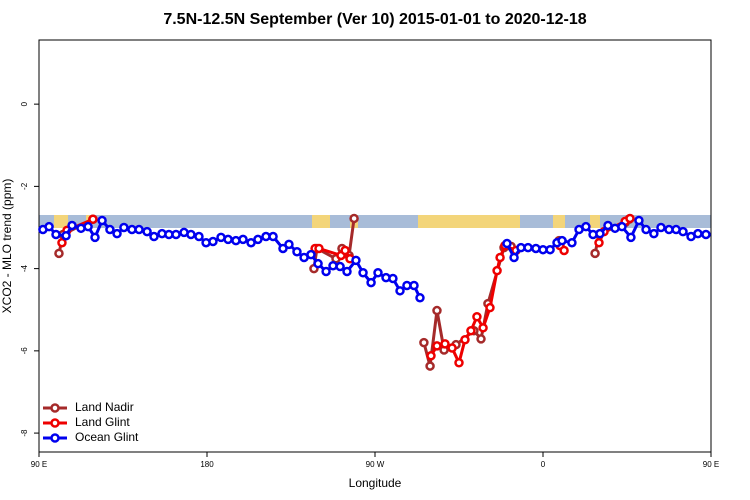 The width and height of the screenshot is (750, 500). What do you see at coordinates (24, 103) in the screenshot?
I see `y-tick-label: 0` at bounding box center [24, 103].